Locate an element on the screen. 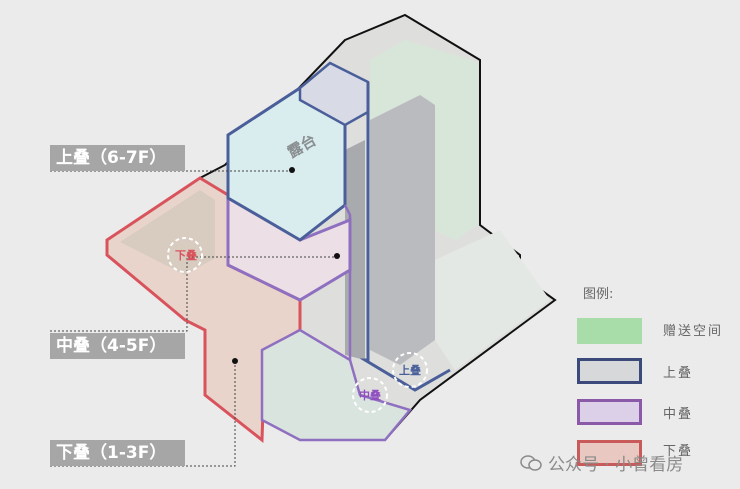 This screenshot has width=740, height=489. circle-middle is located at coordinates (370, 395).